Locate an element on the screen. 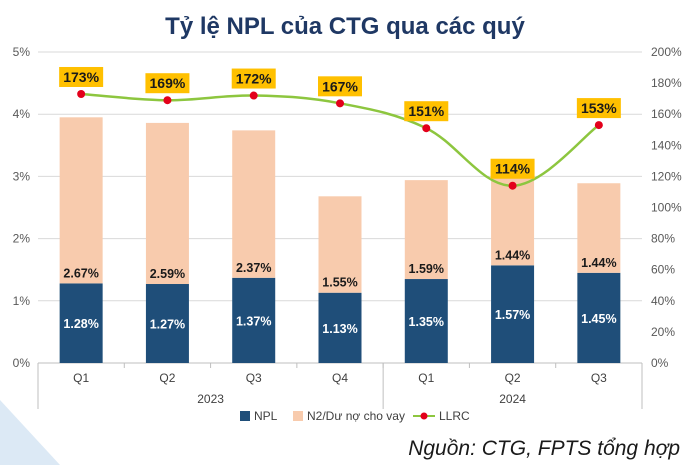 The height and width of the screenshot is (465, 690). year-label: 2024 is located at coordinates (512, 399).